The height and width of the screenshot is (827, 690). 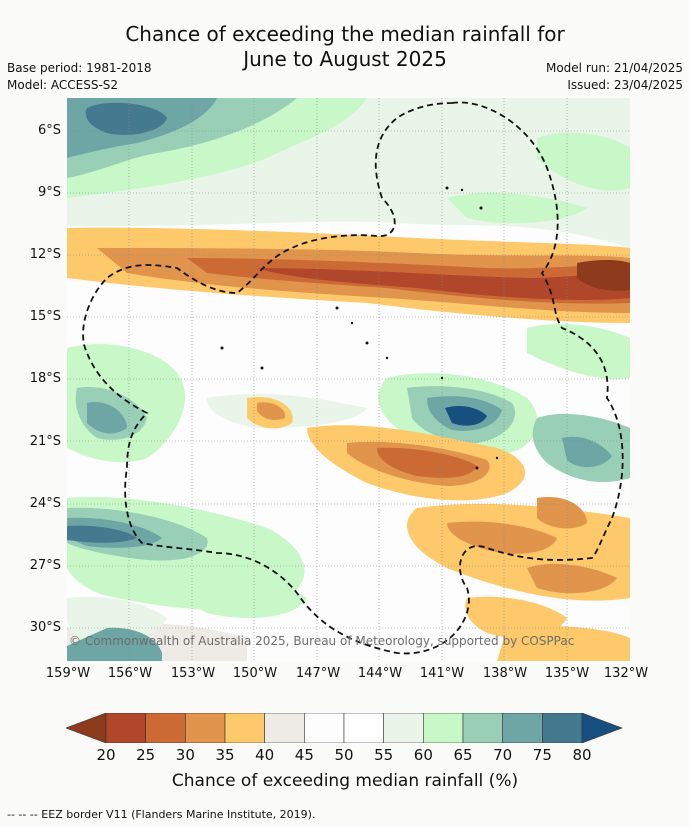 I want to click on lon-label-147w: 147°W, so click(x=318, y=673).